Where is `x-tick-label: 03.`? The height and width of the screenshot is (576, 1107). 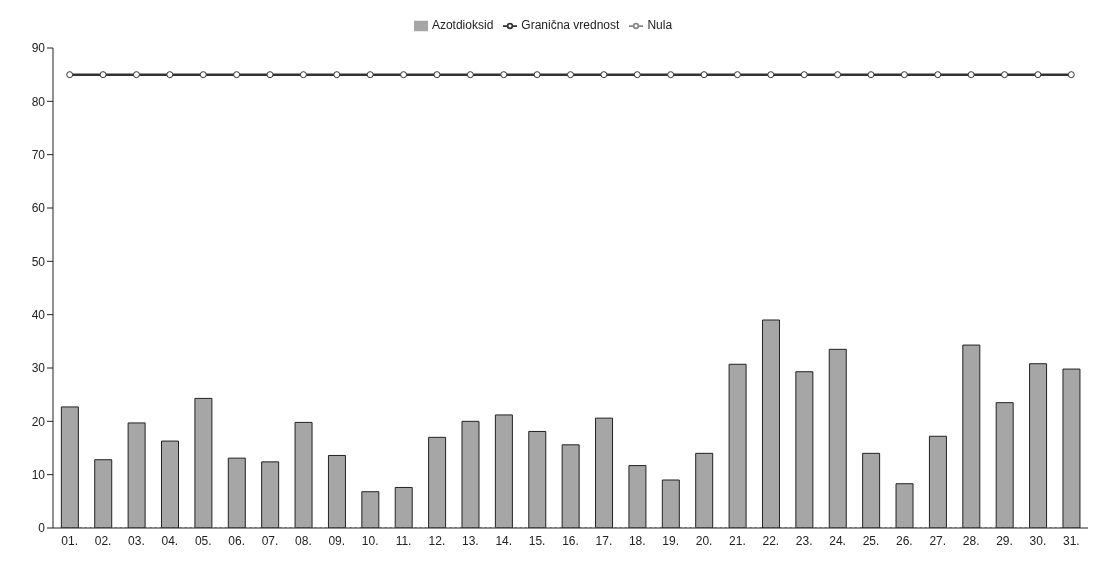 x-tick-label: 03. is located at coordinates (136, 540).